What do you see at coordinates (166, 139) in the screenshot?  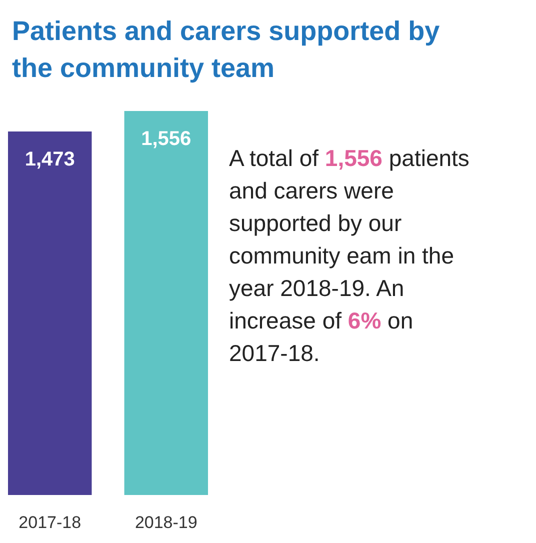 I see `data-label: 1,556` at bounding box center [166, 139].